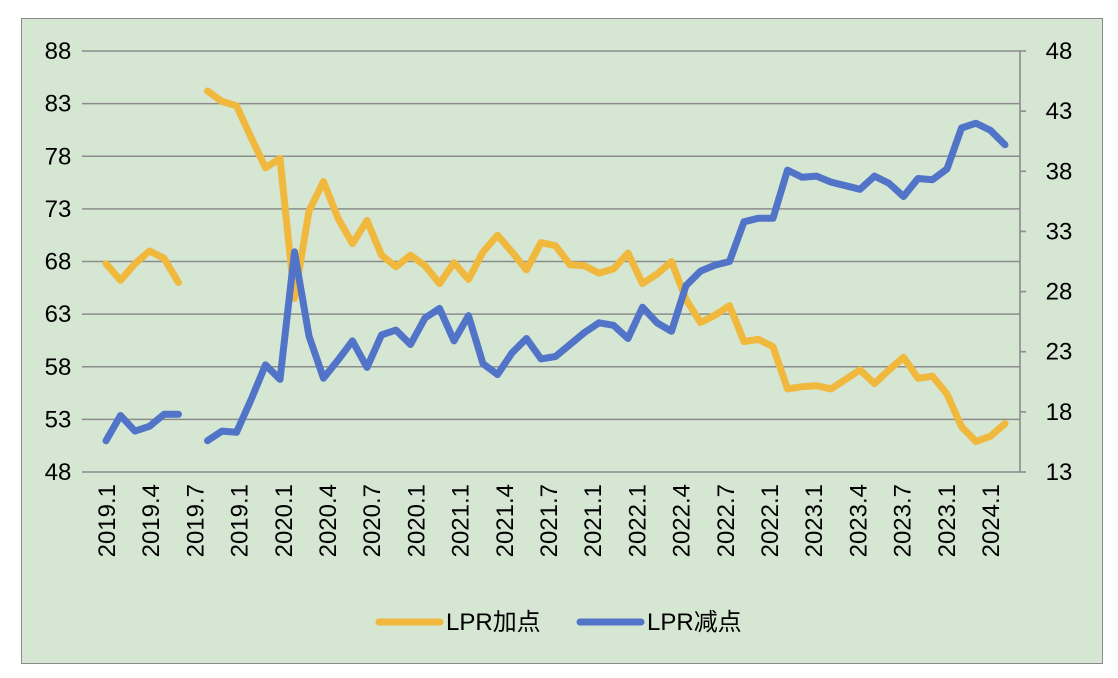  Describe the element at coordinates (1059, 171) in the screenshot. I see `right-axis-tick: 38` at that location.